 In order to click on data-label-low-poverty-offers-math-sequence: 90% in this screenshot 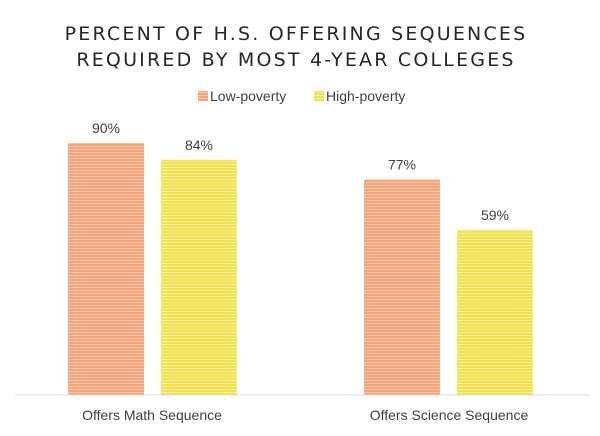, I will do `click(106, 128)`.